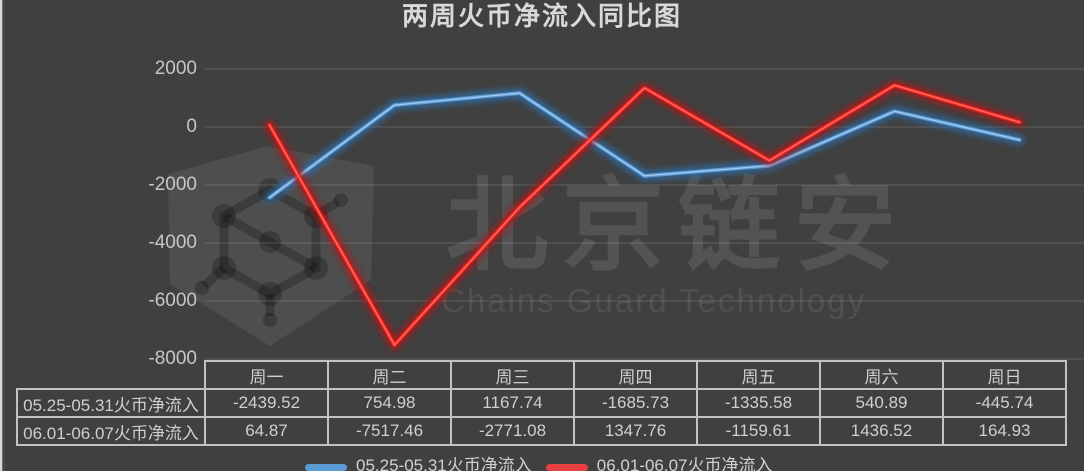 Image resolution: width=1084 pixels, height=471 pixels. What do you see at coordinates (678, 227) in the screenshot?
I see `watermark-cn-text: 北京链安` at bounding box center [678, 227].